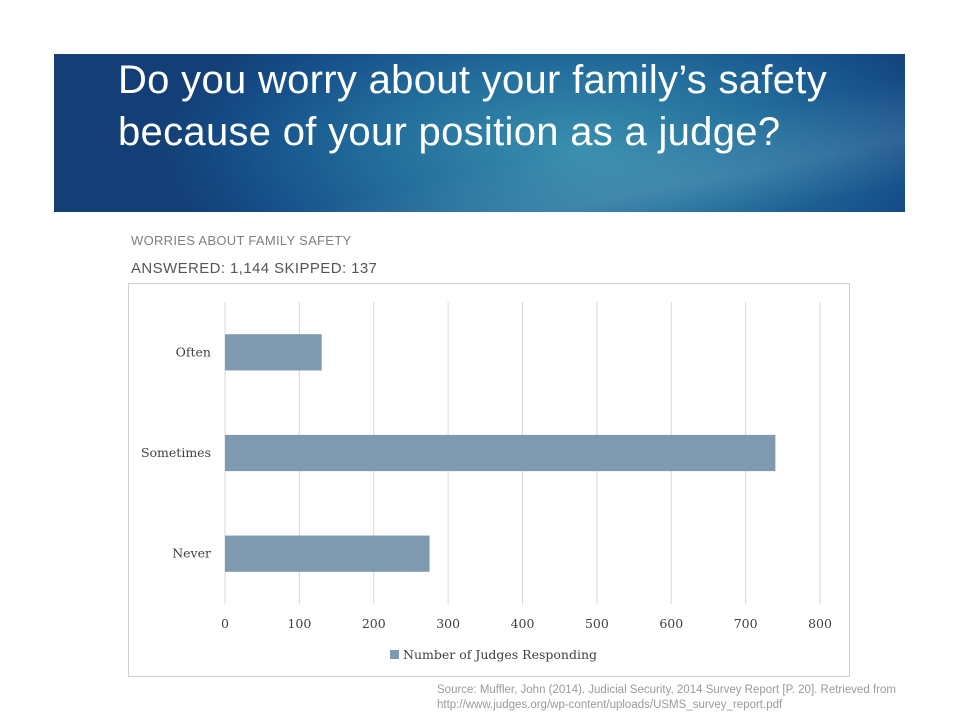 Image resolution: width=960 pixels, height=720 pixels. I want to click on x-tick-label: 600, so click(671, 623).